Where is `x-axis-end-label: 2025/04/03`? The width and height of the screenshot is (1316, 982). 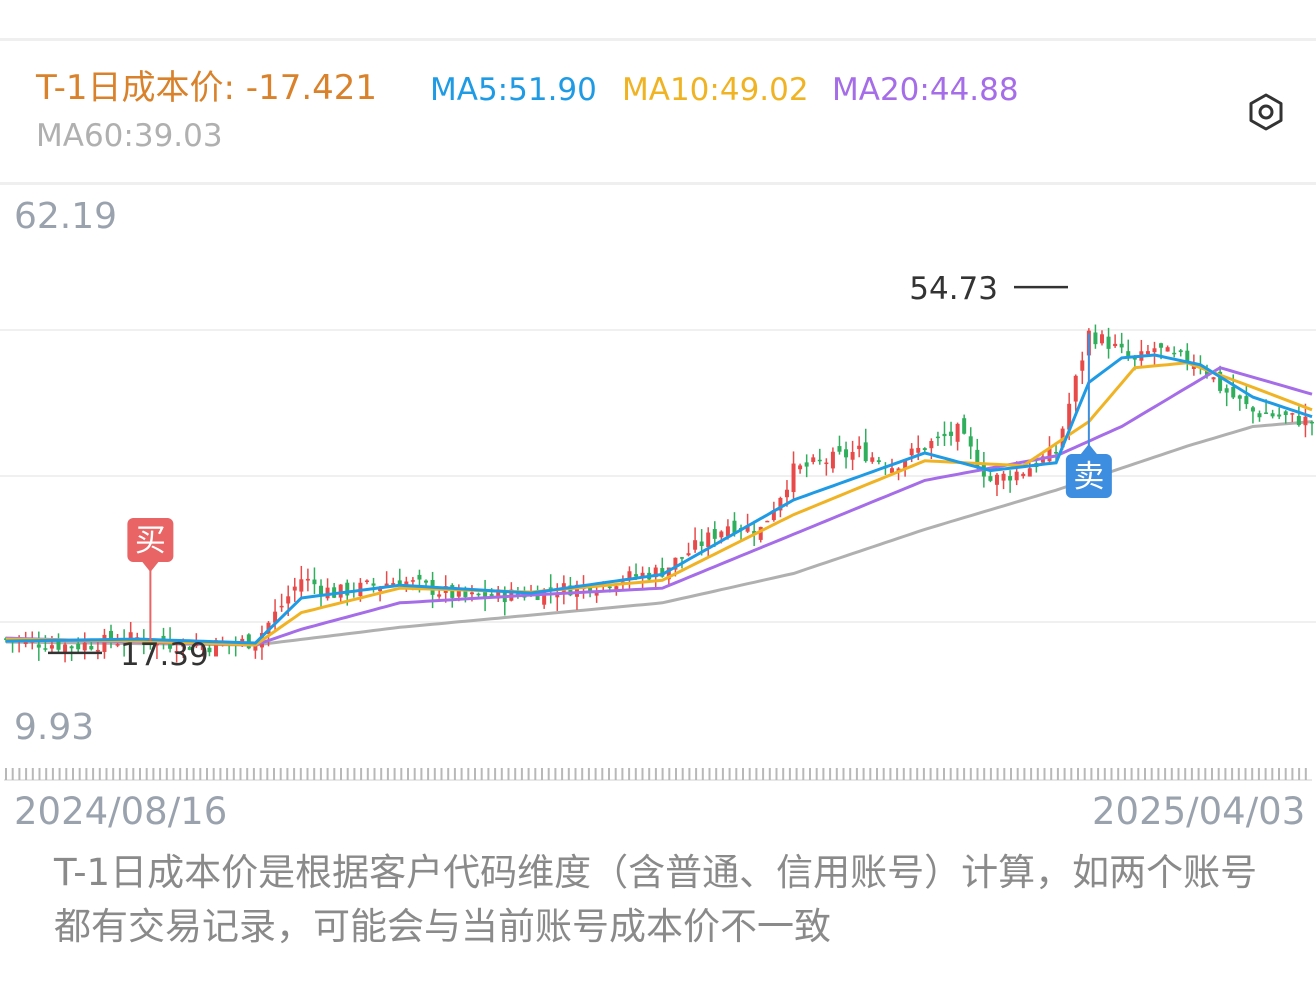 x-axis-end-label: 2025/04/03 is located at coordinates (1199, 811).